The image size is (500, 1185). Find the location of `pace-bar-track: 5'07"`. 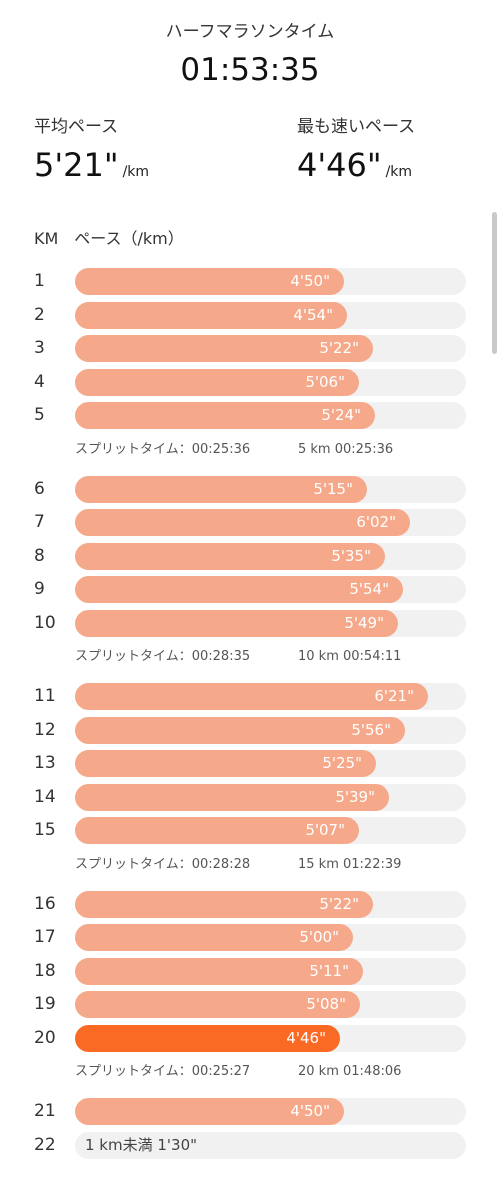

pace-bar-track: 5'07" is located at coordinates (270, 830).